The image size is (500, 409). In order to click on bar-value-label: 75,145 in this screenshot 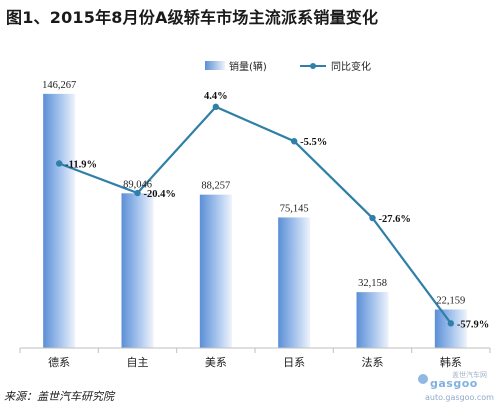, I will do `click(294, 208)`.